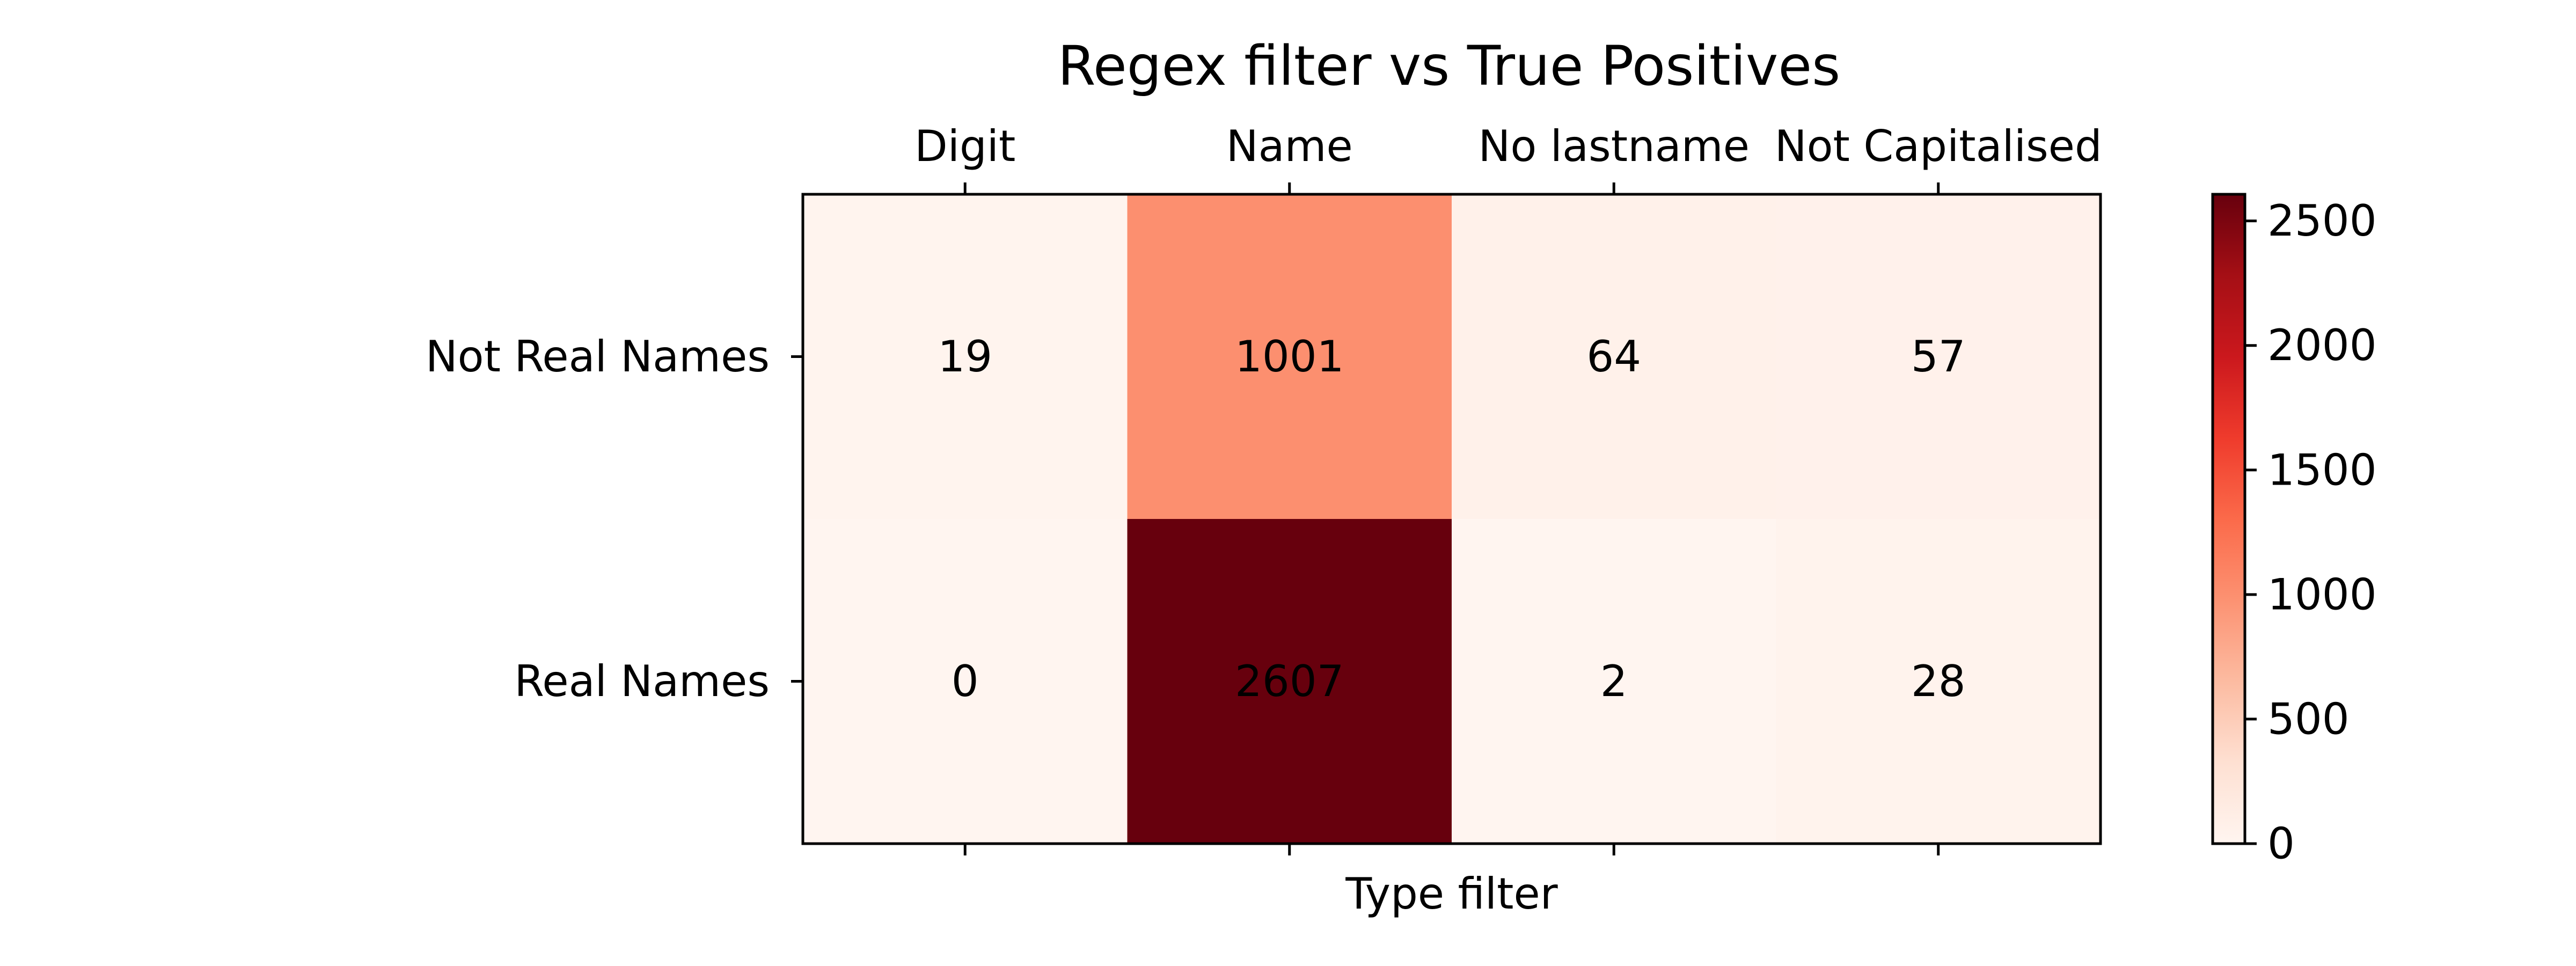  I want to click on cell-value-label: 57, so click(1938, 357).